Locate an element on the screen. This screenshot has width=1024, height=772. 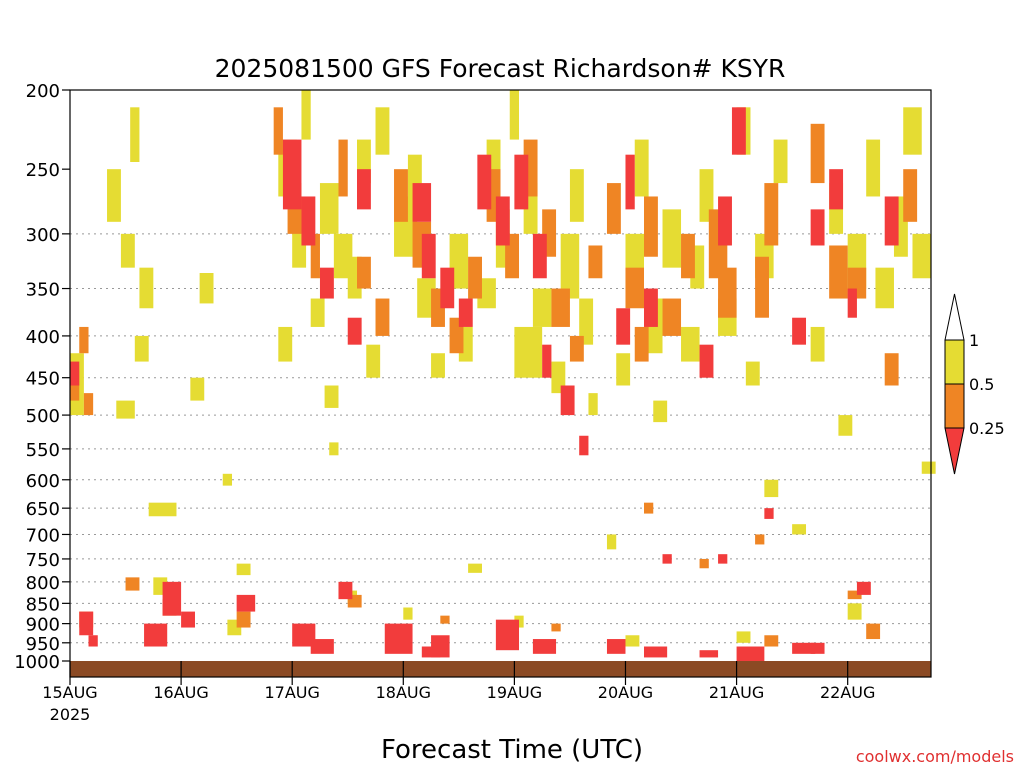
legend-label: 0.25 is located at coordinates (987, 428).